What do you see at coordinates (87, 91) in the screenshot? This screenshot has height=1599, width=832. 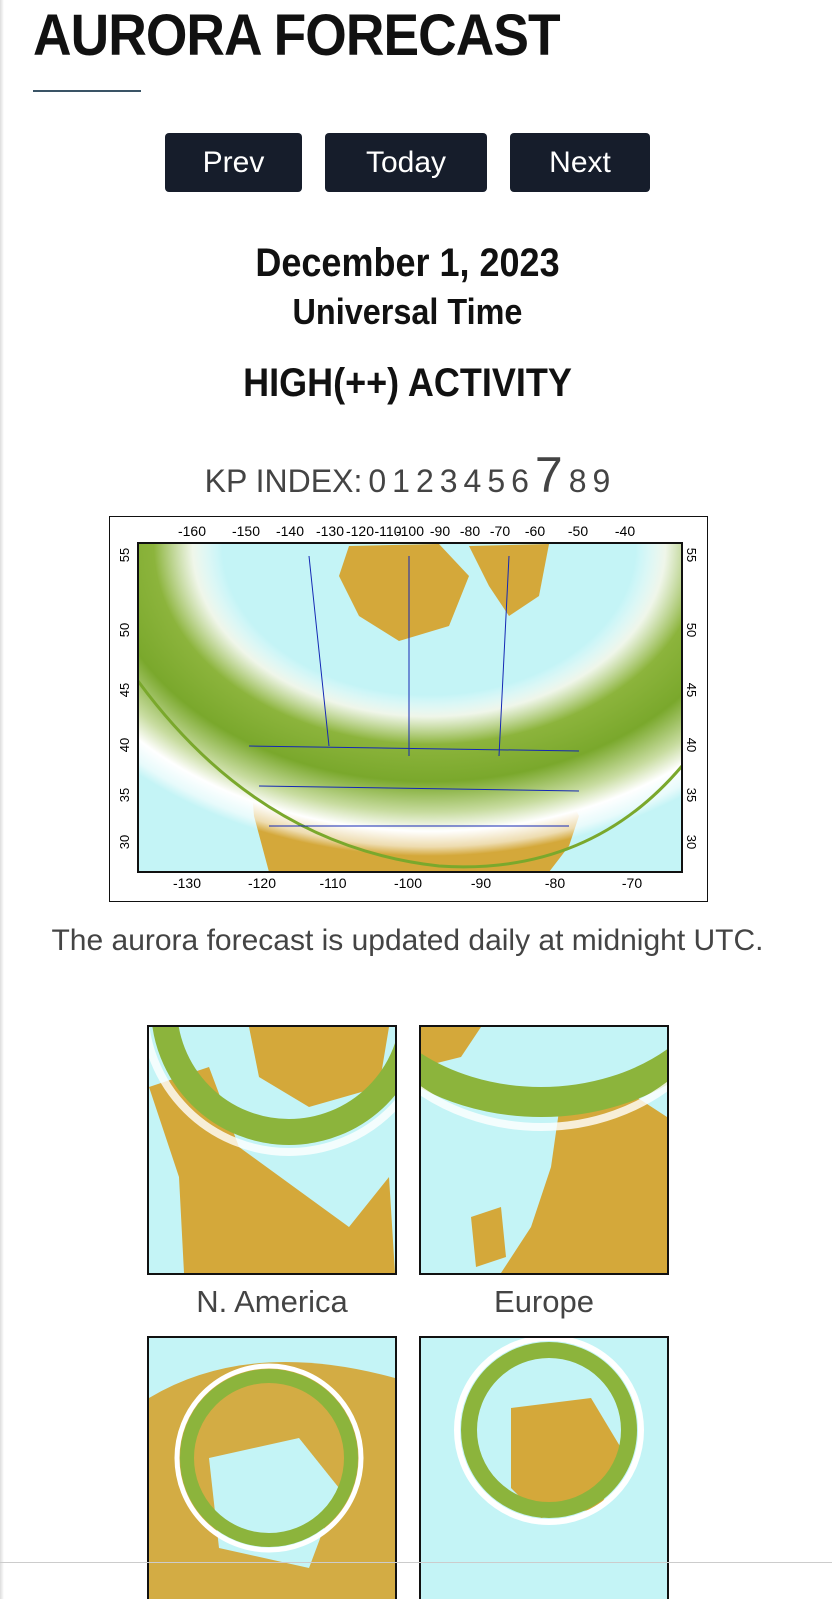 I see `title-underline` at bounding box center [87, 91].